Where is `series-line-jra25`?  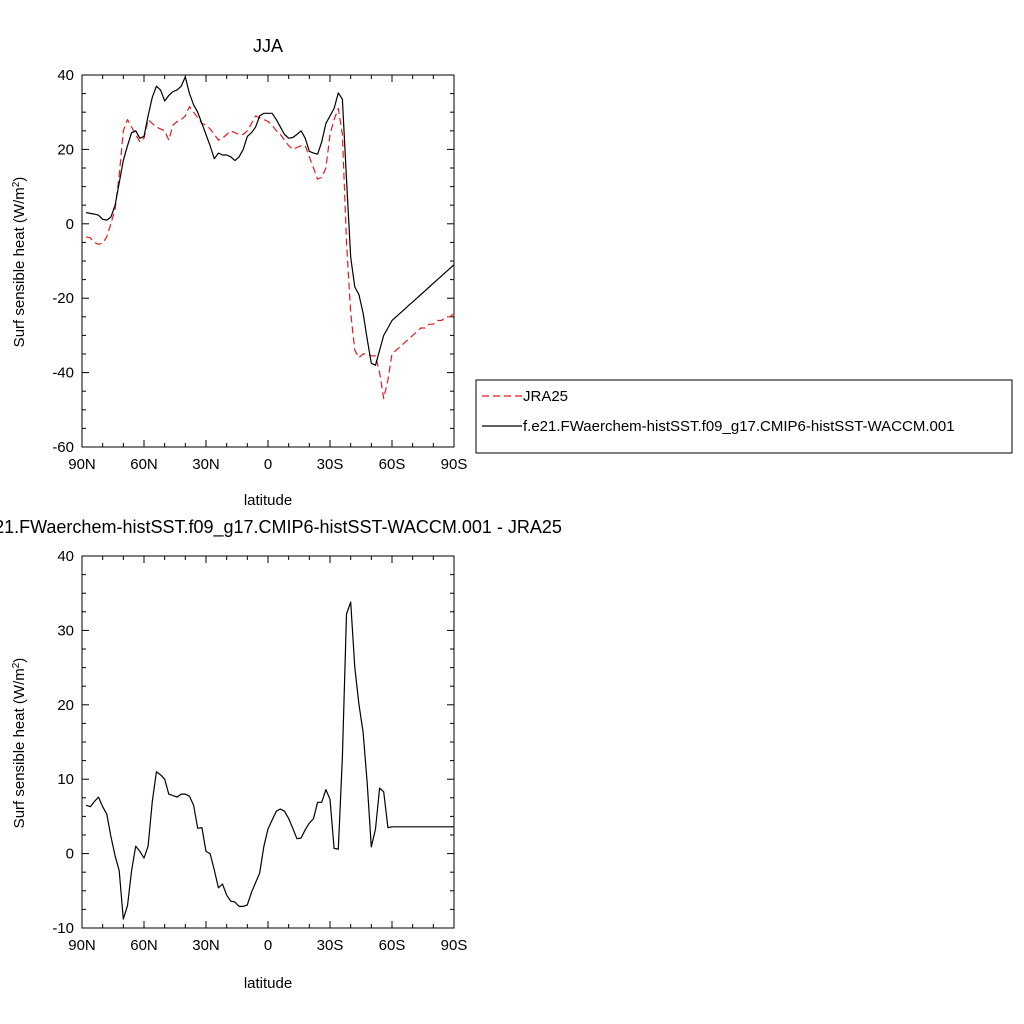 series-line-jra25 is located at coordinates (269, 252).